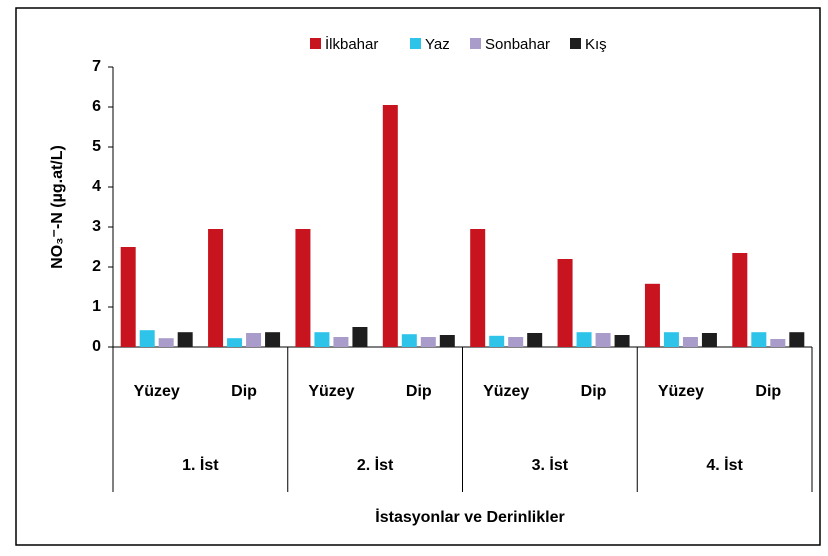  Describe the element at coordinates (550, 465) in the screenshot. I see `group-label: 3. İst` at that location.